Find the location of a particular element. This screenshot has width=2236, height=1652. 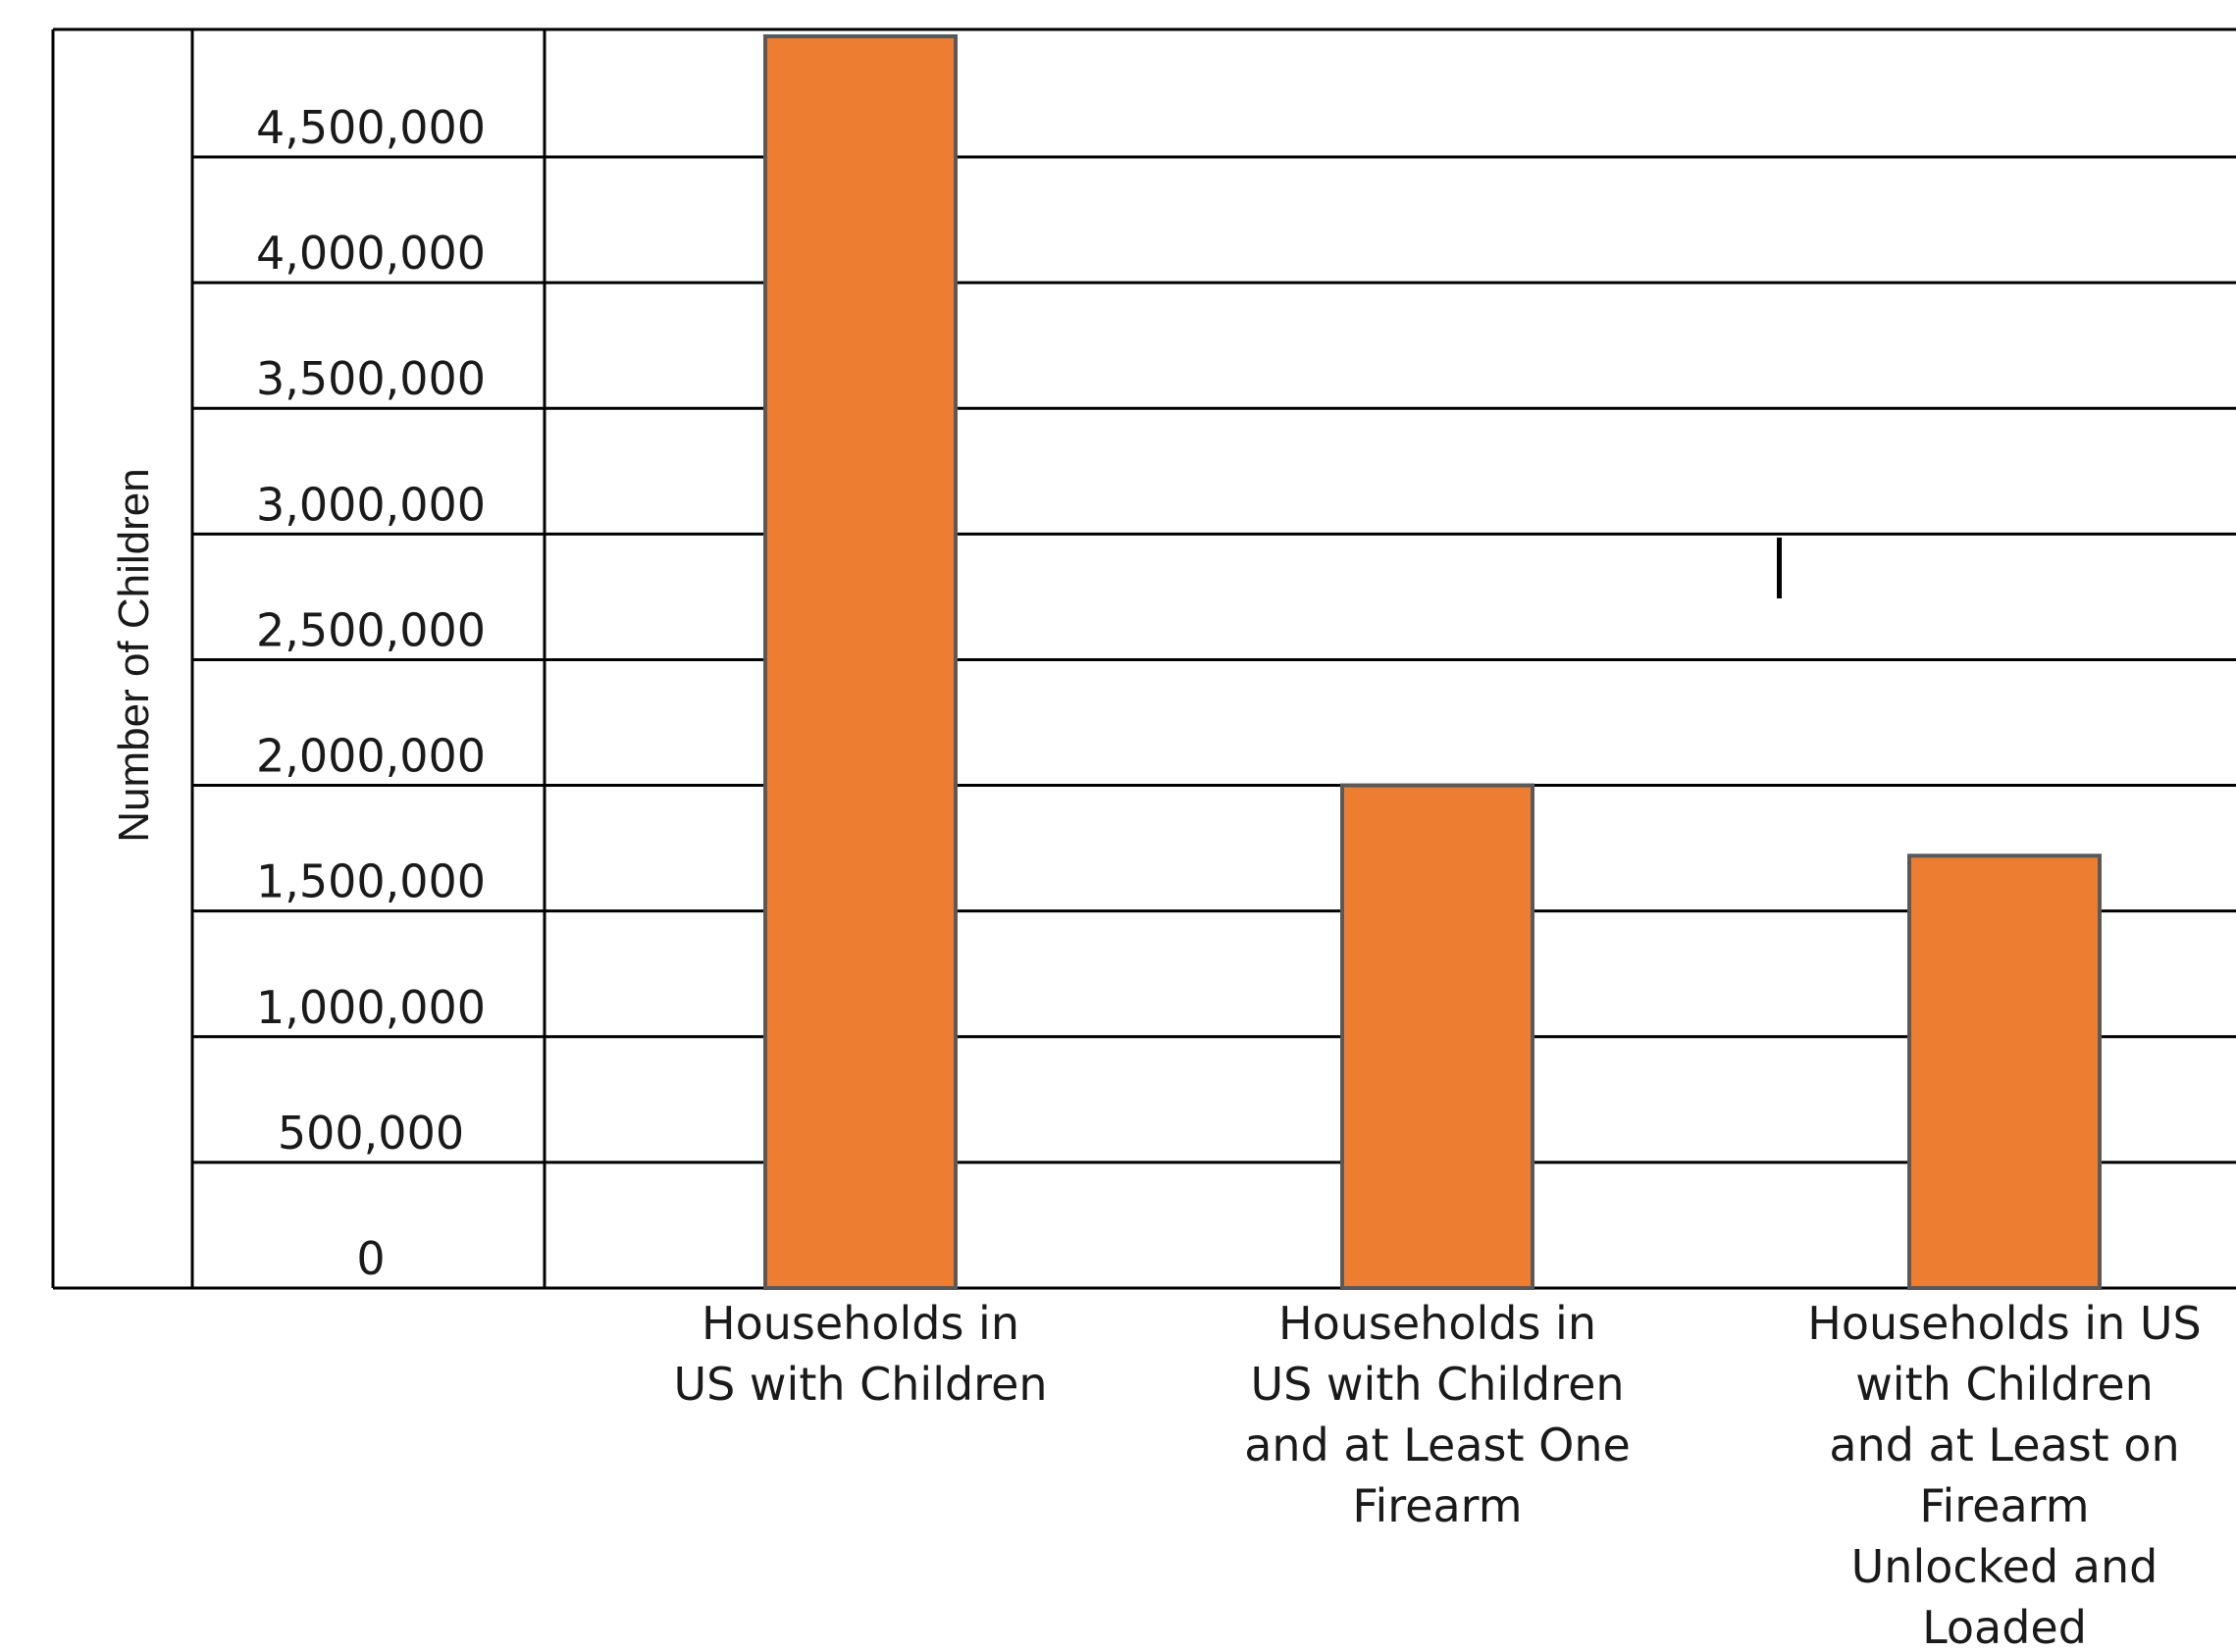

y-tick-label: 2,000,000 is located at coordinates (371, 756).